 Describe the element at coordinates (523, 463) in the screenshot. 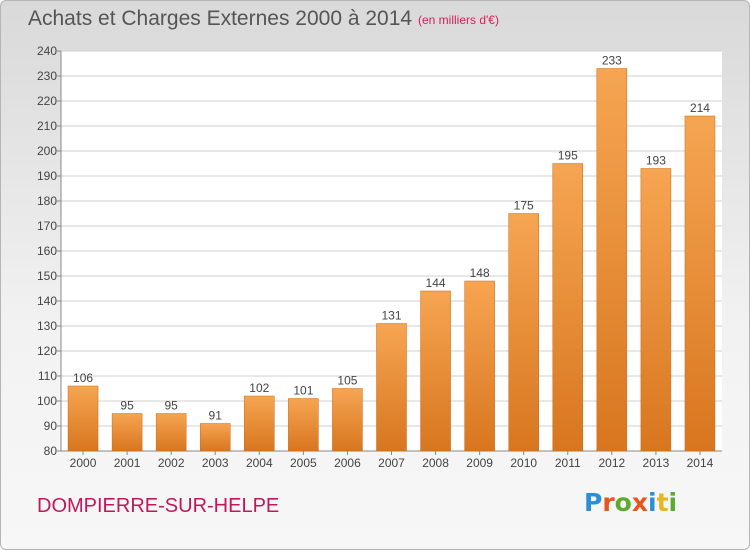

I see `x-tick-label-2010: 2010` at that location.